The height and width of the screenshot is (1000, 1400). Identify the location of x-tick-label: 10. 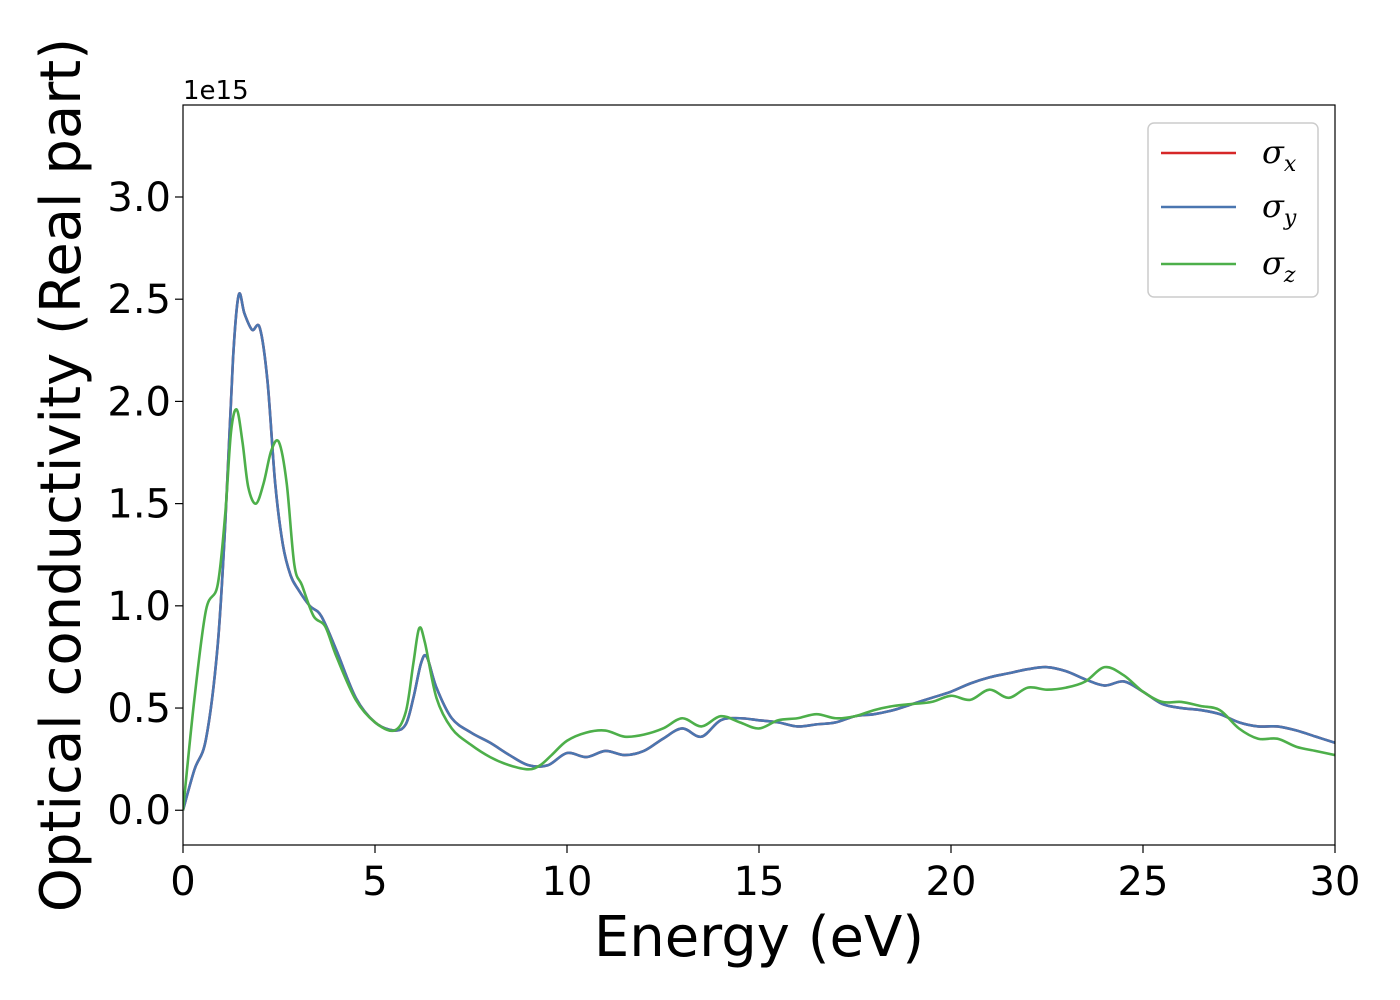
(567, 882).